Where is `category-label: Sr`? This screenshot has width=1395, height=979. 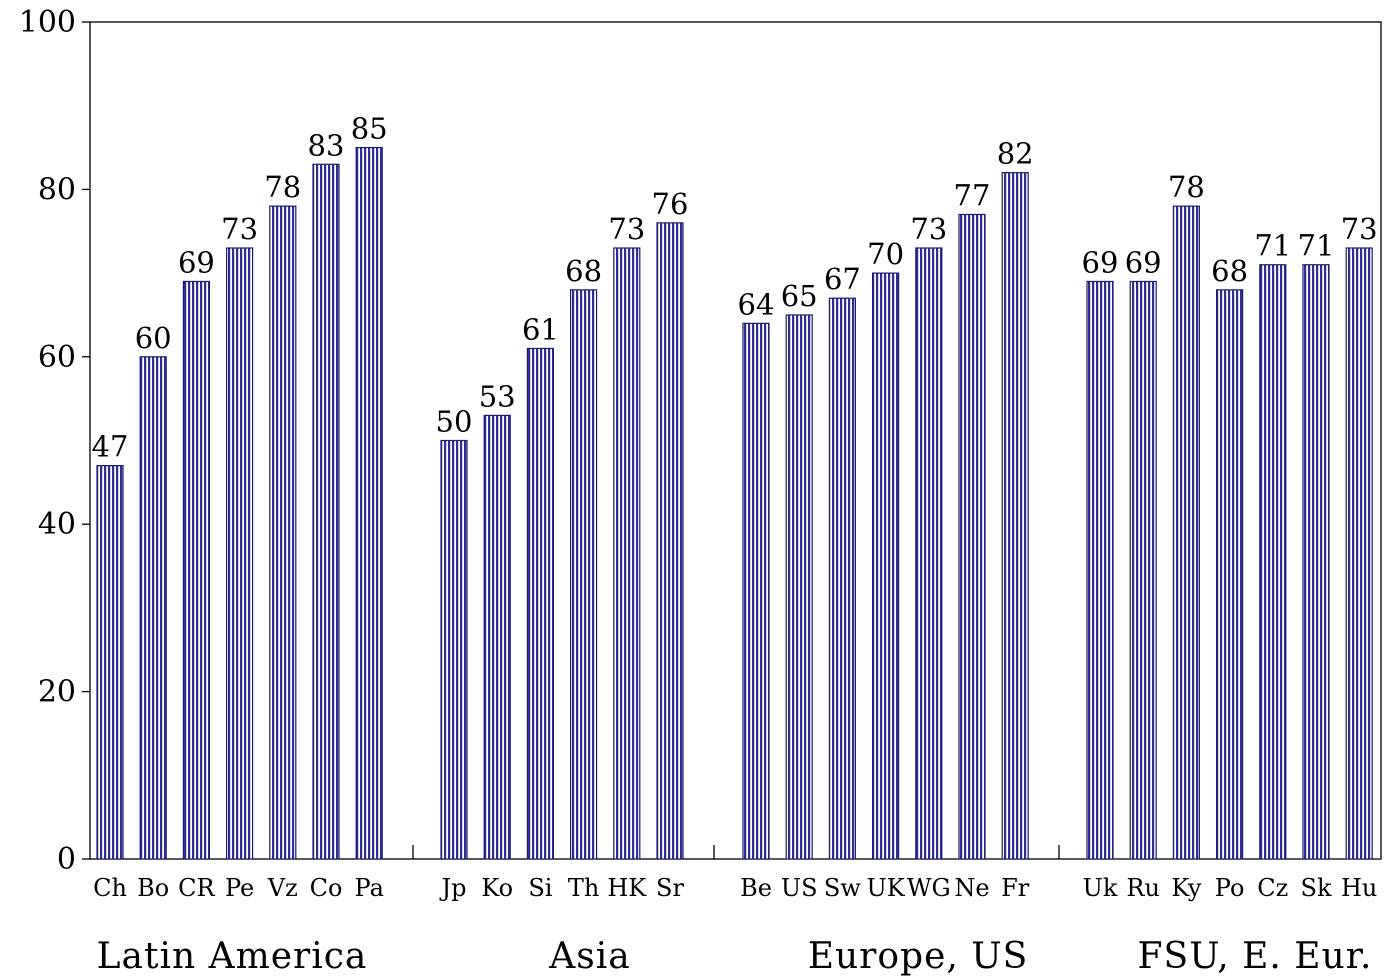 category-label: Sr is located at coordinates (670, 888).